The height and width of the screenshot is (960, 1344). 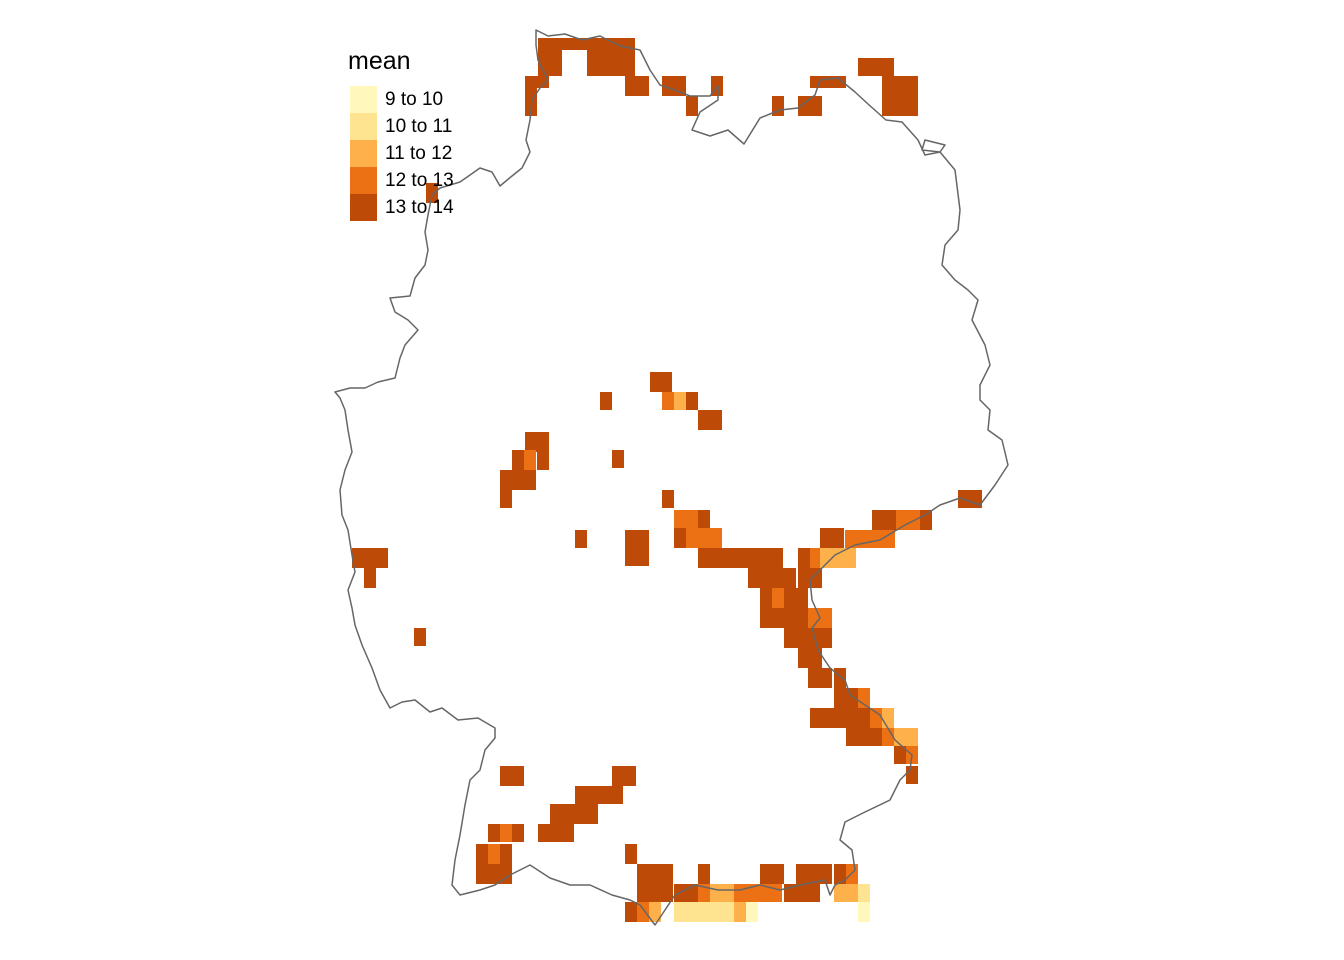 I want to click on legend-item: 12 to 13, so click(x=401, y=180).